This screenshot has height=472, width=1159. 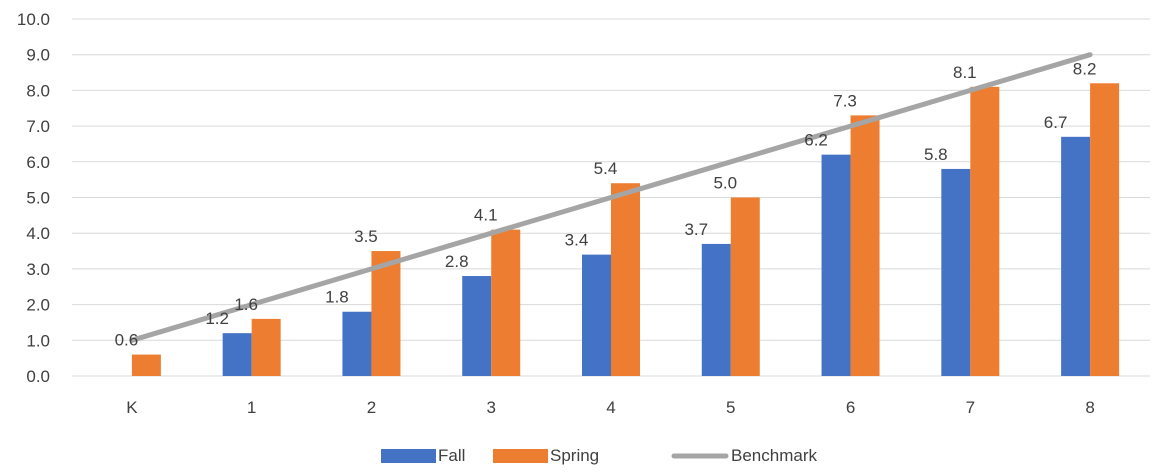 What do you see at coordinates (606, 168) in the screenshot?
I see `data-label-spring: 5.4` at bounding box center [606, 168].